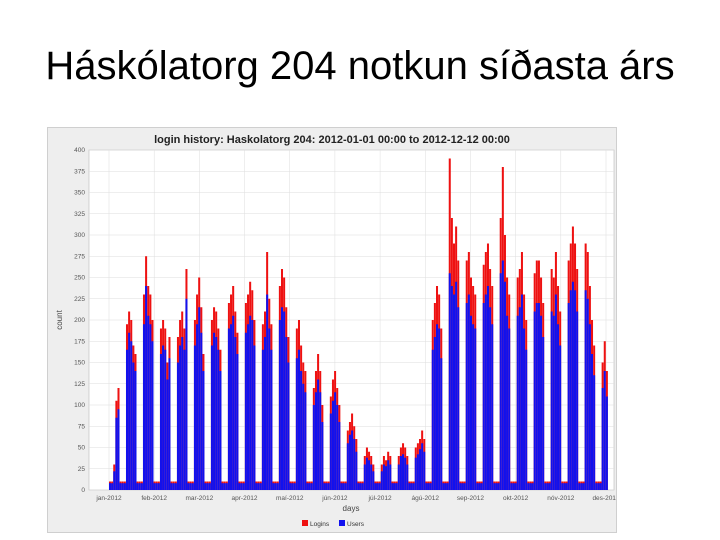 This screenshot has width=720, height=540. What do you see at coordinates (79, 256) in the screenshot?
I see `y-tick-label: 275` at bounding box center [79, 256].